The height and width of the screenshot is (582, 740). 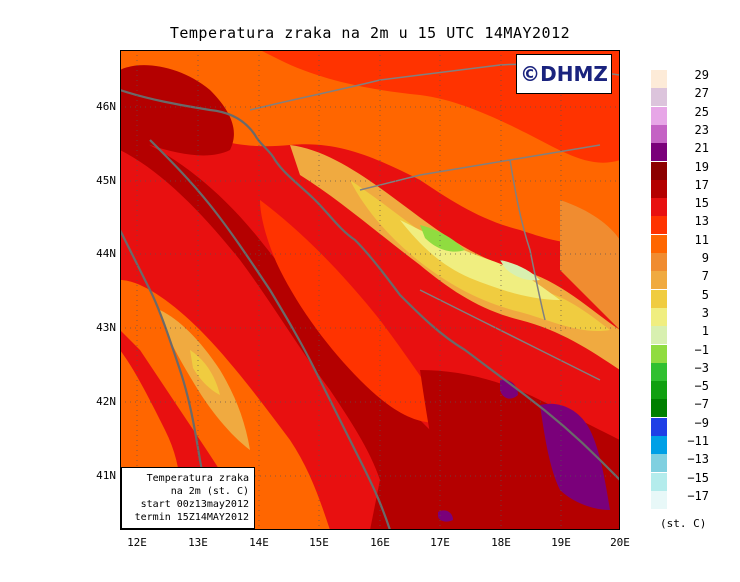 What do you see at coordinates (701, 221) in the screenshot?
I see `legend-label: 13` at bounding box center [701, 221].